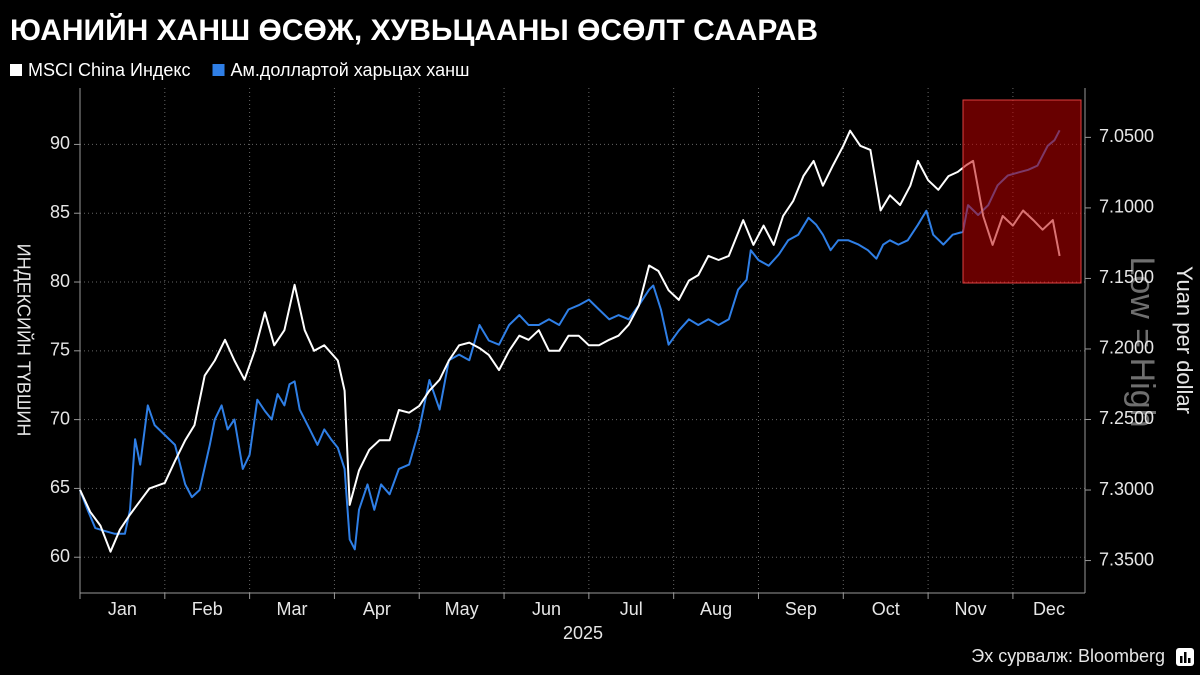 The height and width of the screenshot is (675, 1200). Describe the element at coordinates (716, 609) in the screenshot. I see `x-tick-label: Aug` at that location.